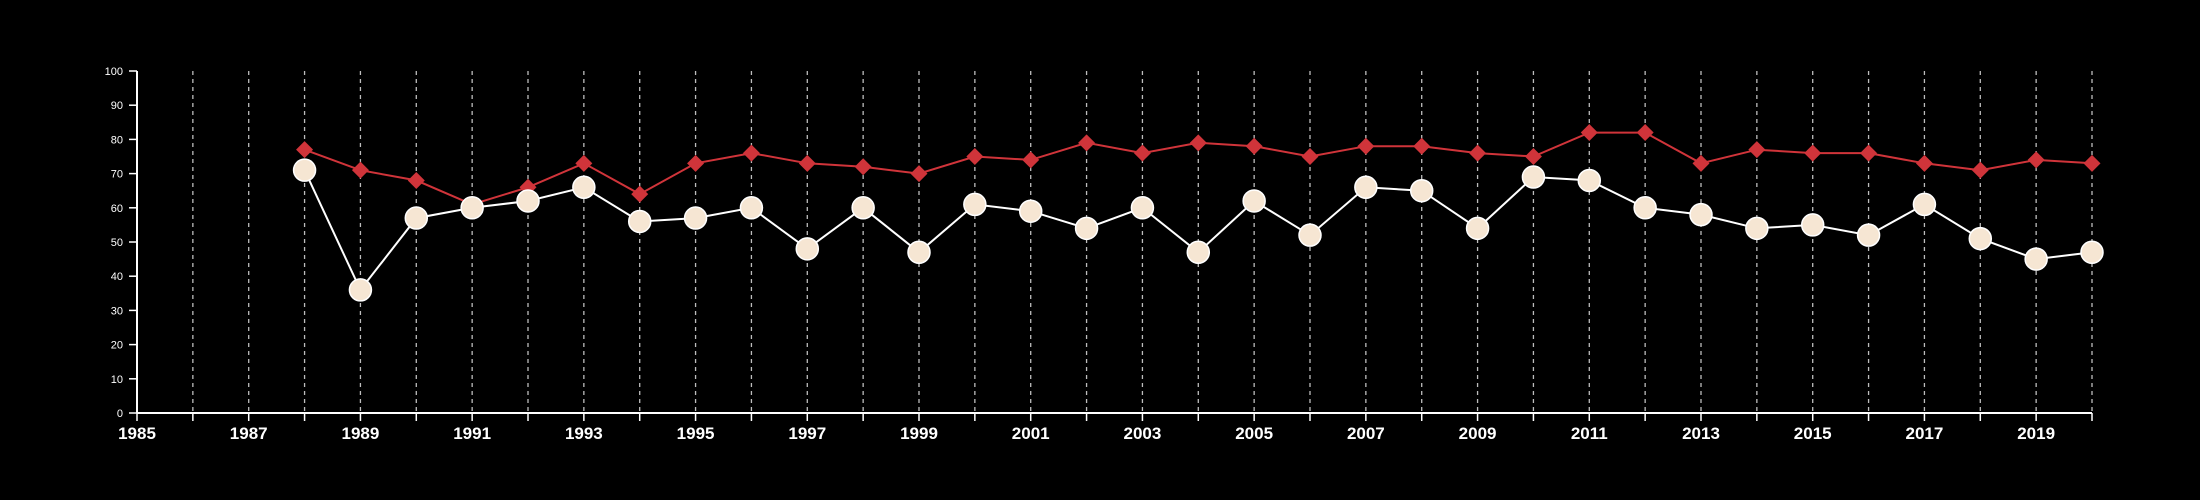  What do you see at coordinates (1589, 433) in the screenshot?
I see `x-tick-label: 2011` at bounding box center [1589, 433].